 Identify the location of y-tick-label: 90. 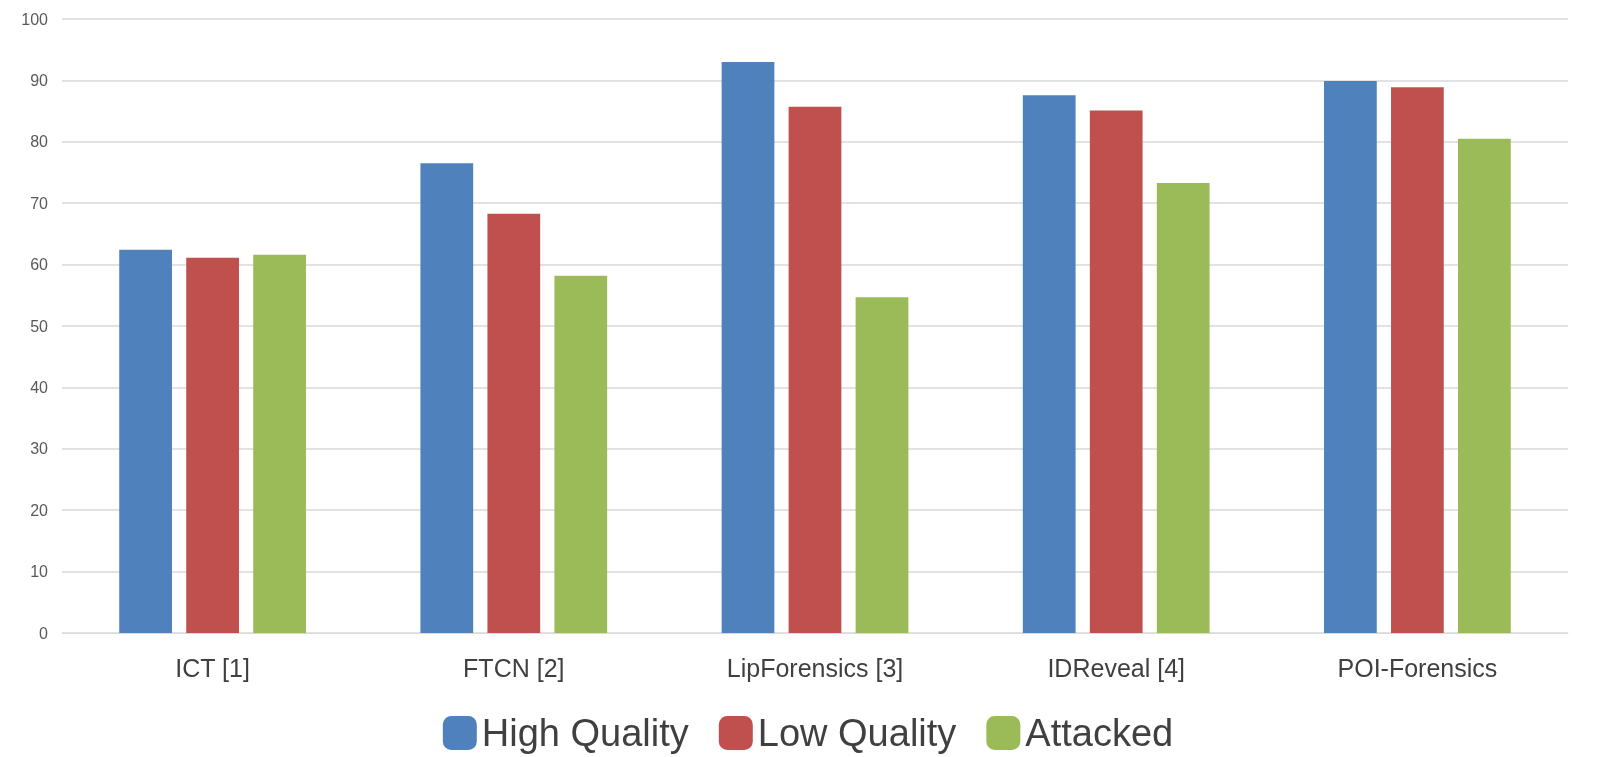
(39, 80).